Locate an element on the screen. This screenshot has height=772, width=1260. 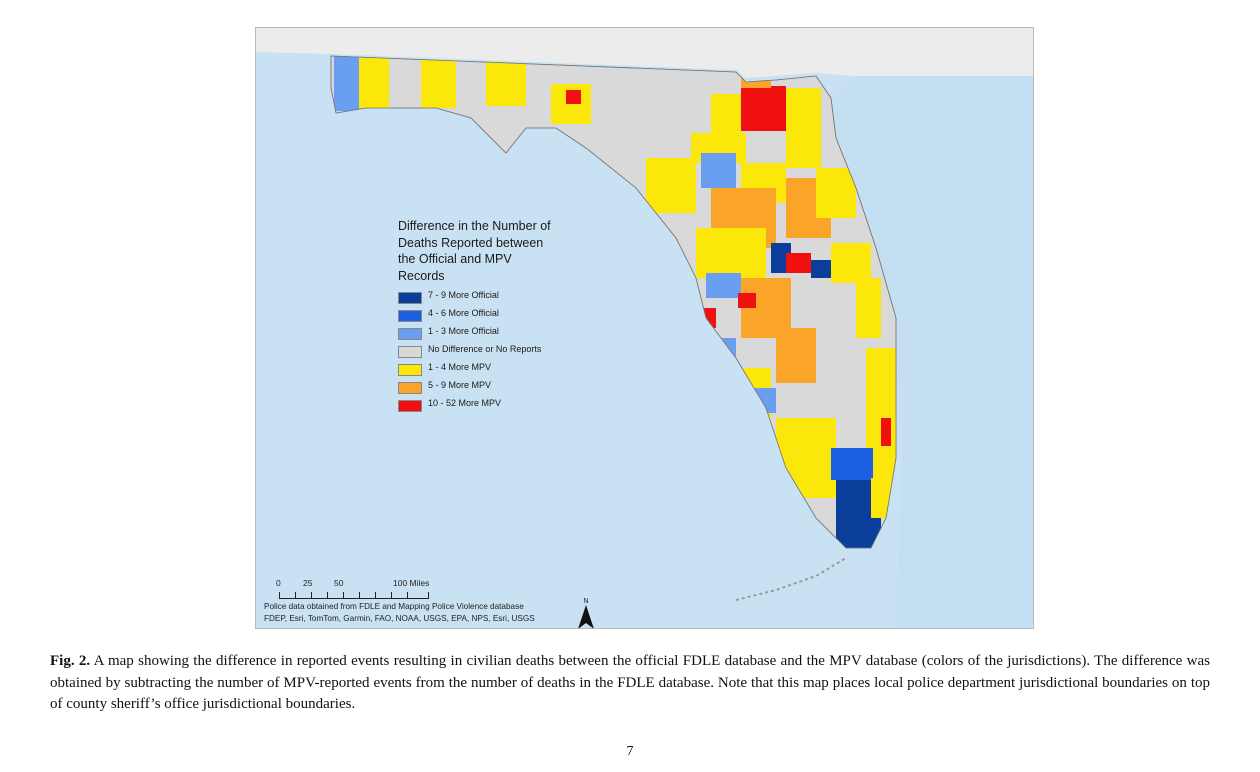
legend-item: 7 - 9 More Official is located at coordinates (478, 297).